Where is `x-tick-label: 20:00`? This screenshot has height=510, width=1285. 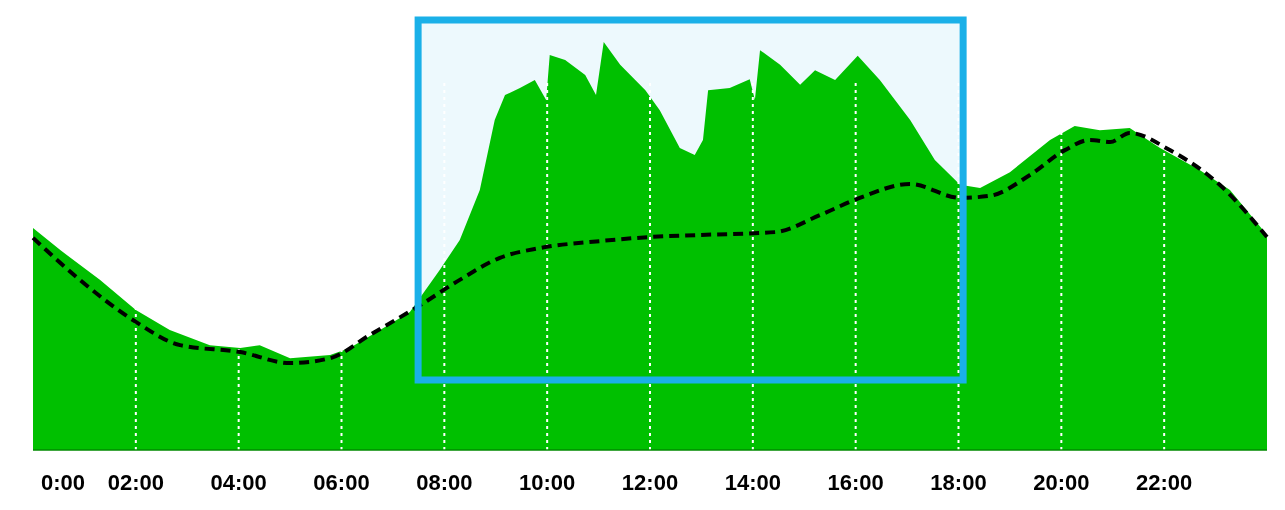
x-tick-label: 20:00 is located at coordinates (1061, 482).